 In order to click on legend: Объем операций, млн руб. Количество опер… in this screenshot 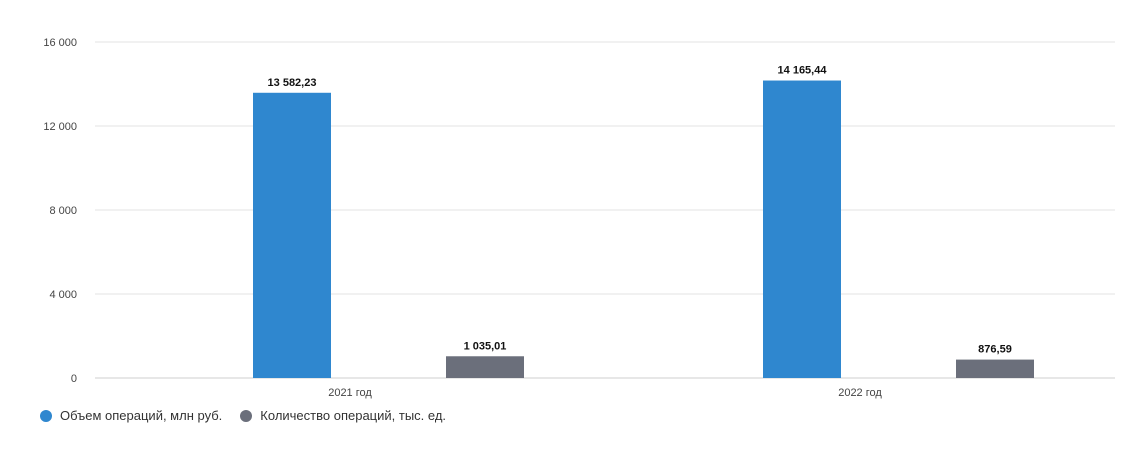, I will do `click(243, 415)`.